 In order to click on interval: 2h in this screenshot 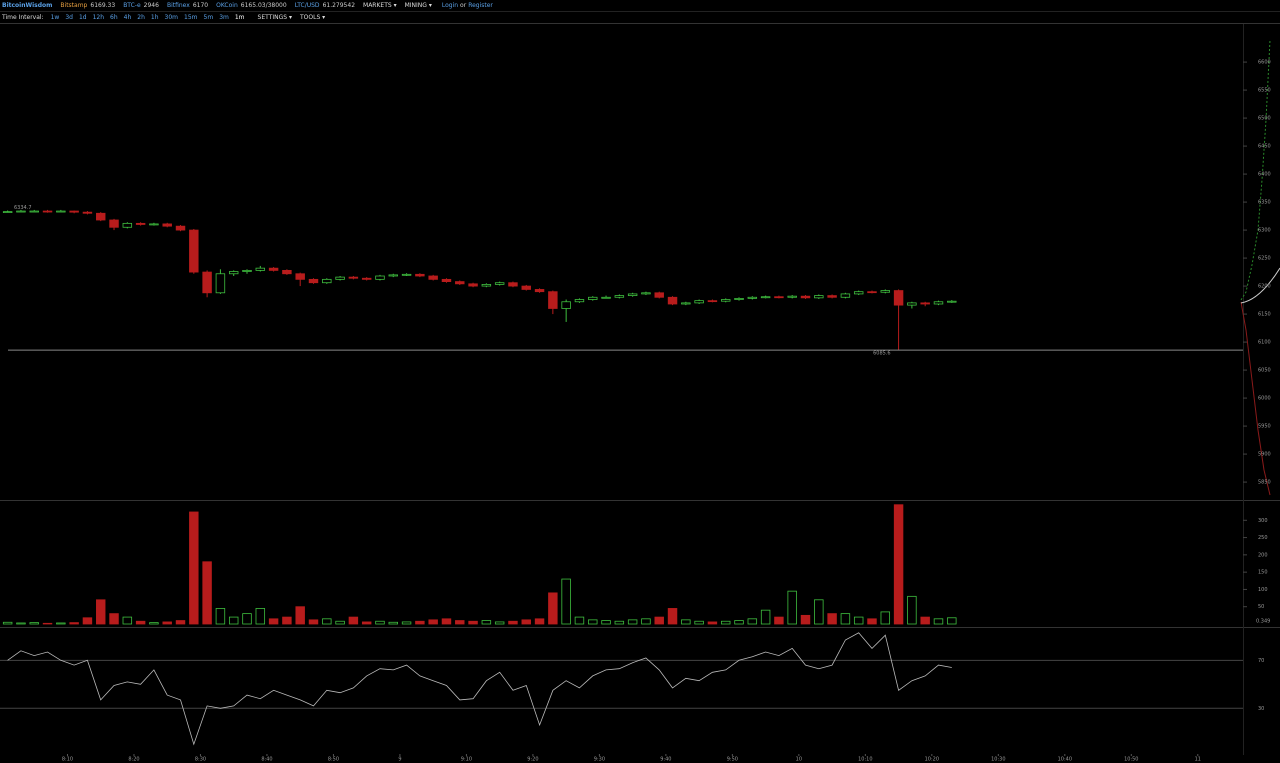, I will do `click(141, 17)`.